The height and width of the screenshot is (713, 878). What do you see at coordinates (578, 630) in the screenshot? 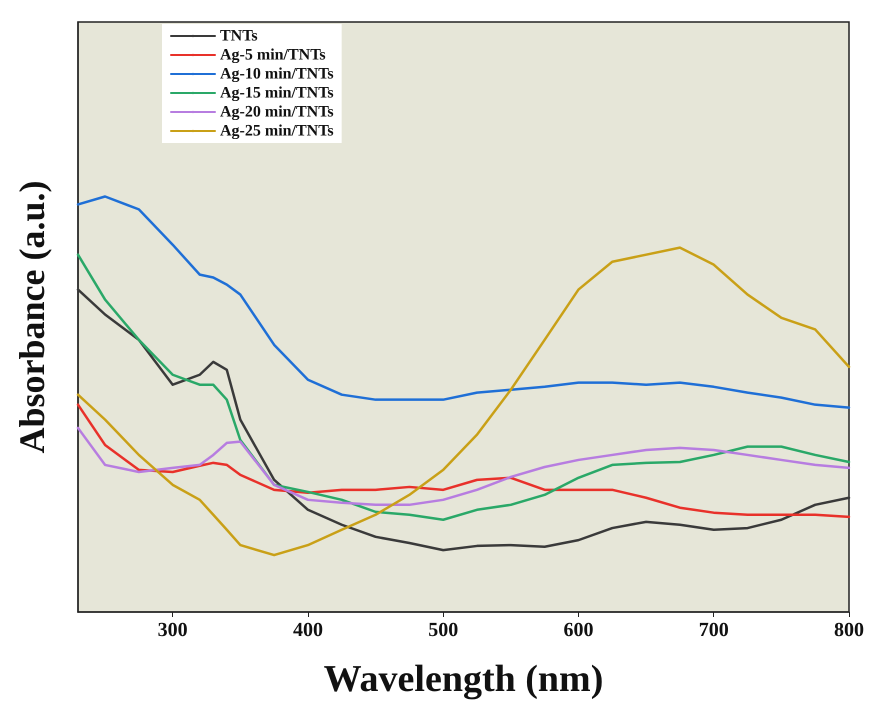
I see `x-tick-label: 600` at bounding box center [578, 630].